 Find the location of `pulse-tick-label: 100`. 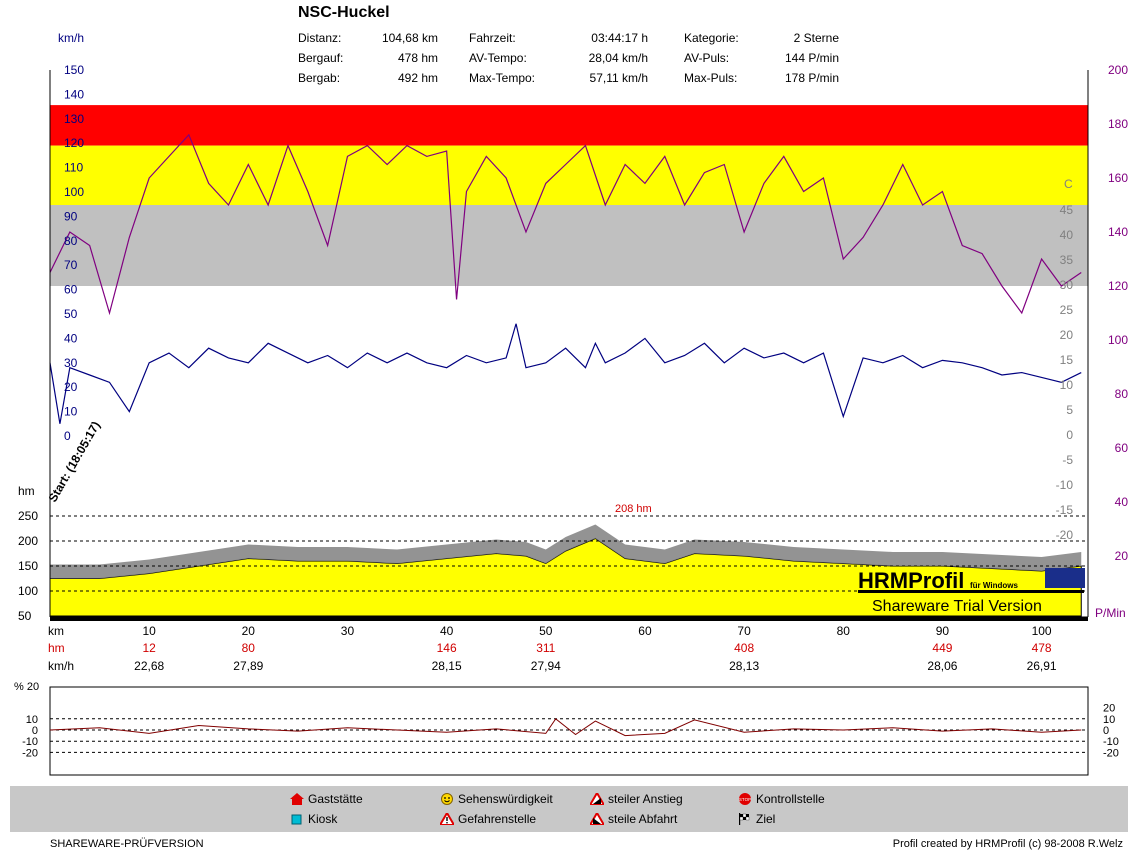

pulse-tick-label: 100 is located at coordinates (1118, 340).